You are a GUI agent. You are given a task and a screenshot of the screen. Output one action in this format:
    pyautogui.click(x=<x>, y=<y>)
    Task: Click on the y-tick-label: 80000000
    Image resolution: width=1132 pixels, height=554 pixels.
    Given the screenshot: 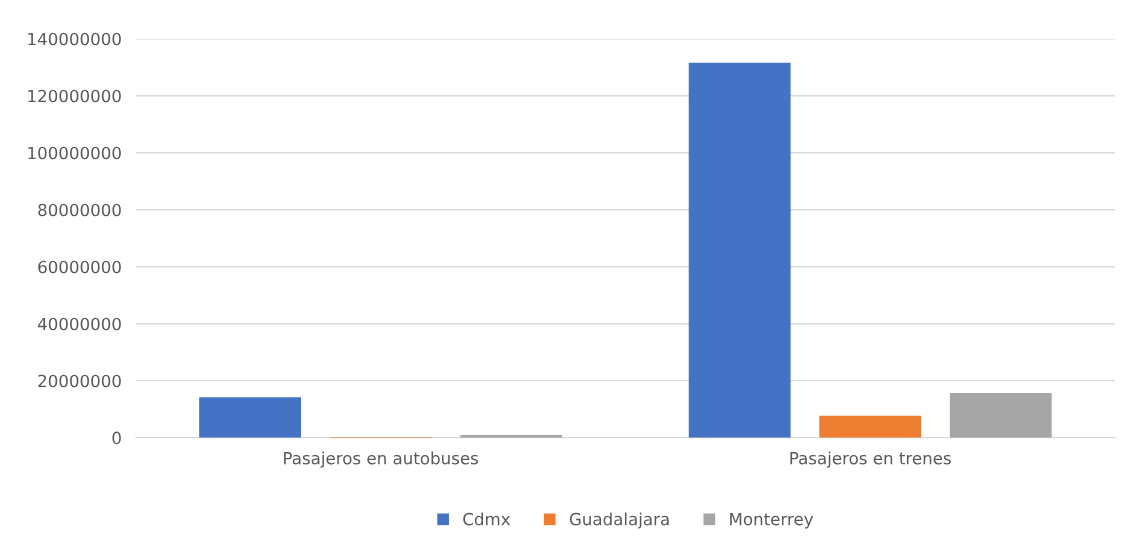 What is the action you would take?
    pyautogui.click(x=79, y=210)
    